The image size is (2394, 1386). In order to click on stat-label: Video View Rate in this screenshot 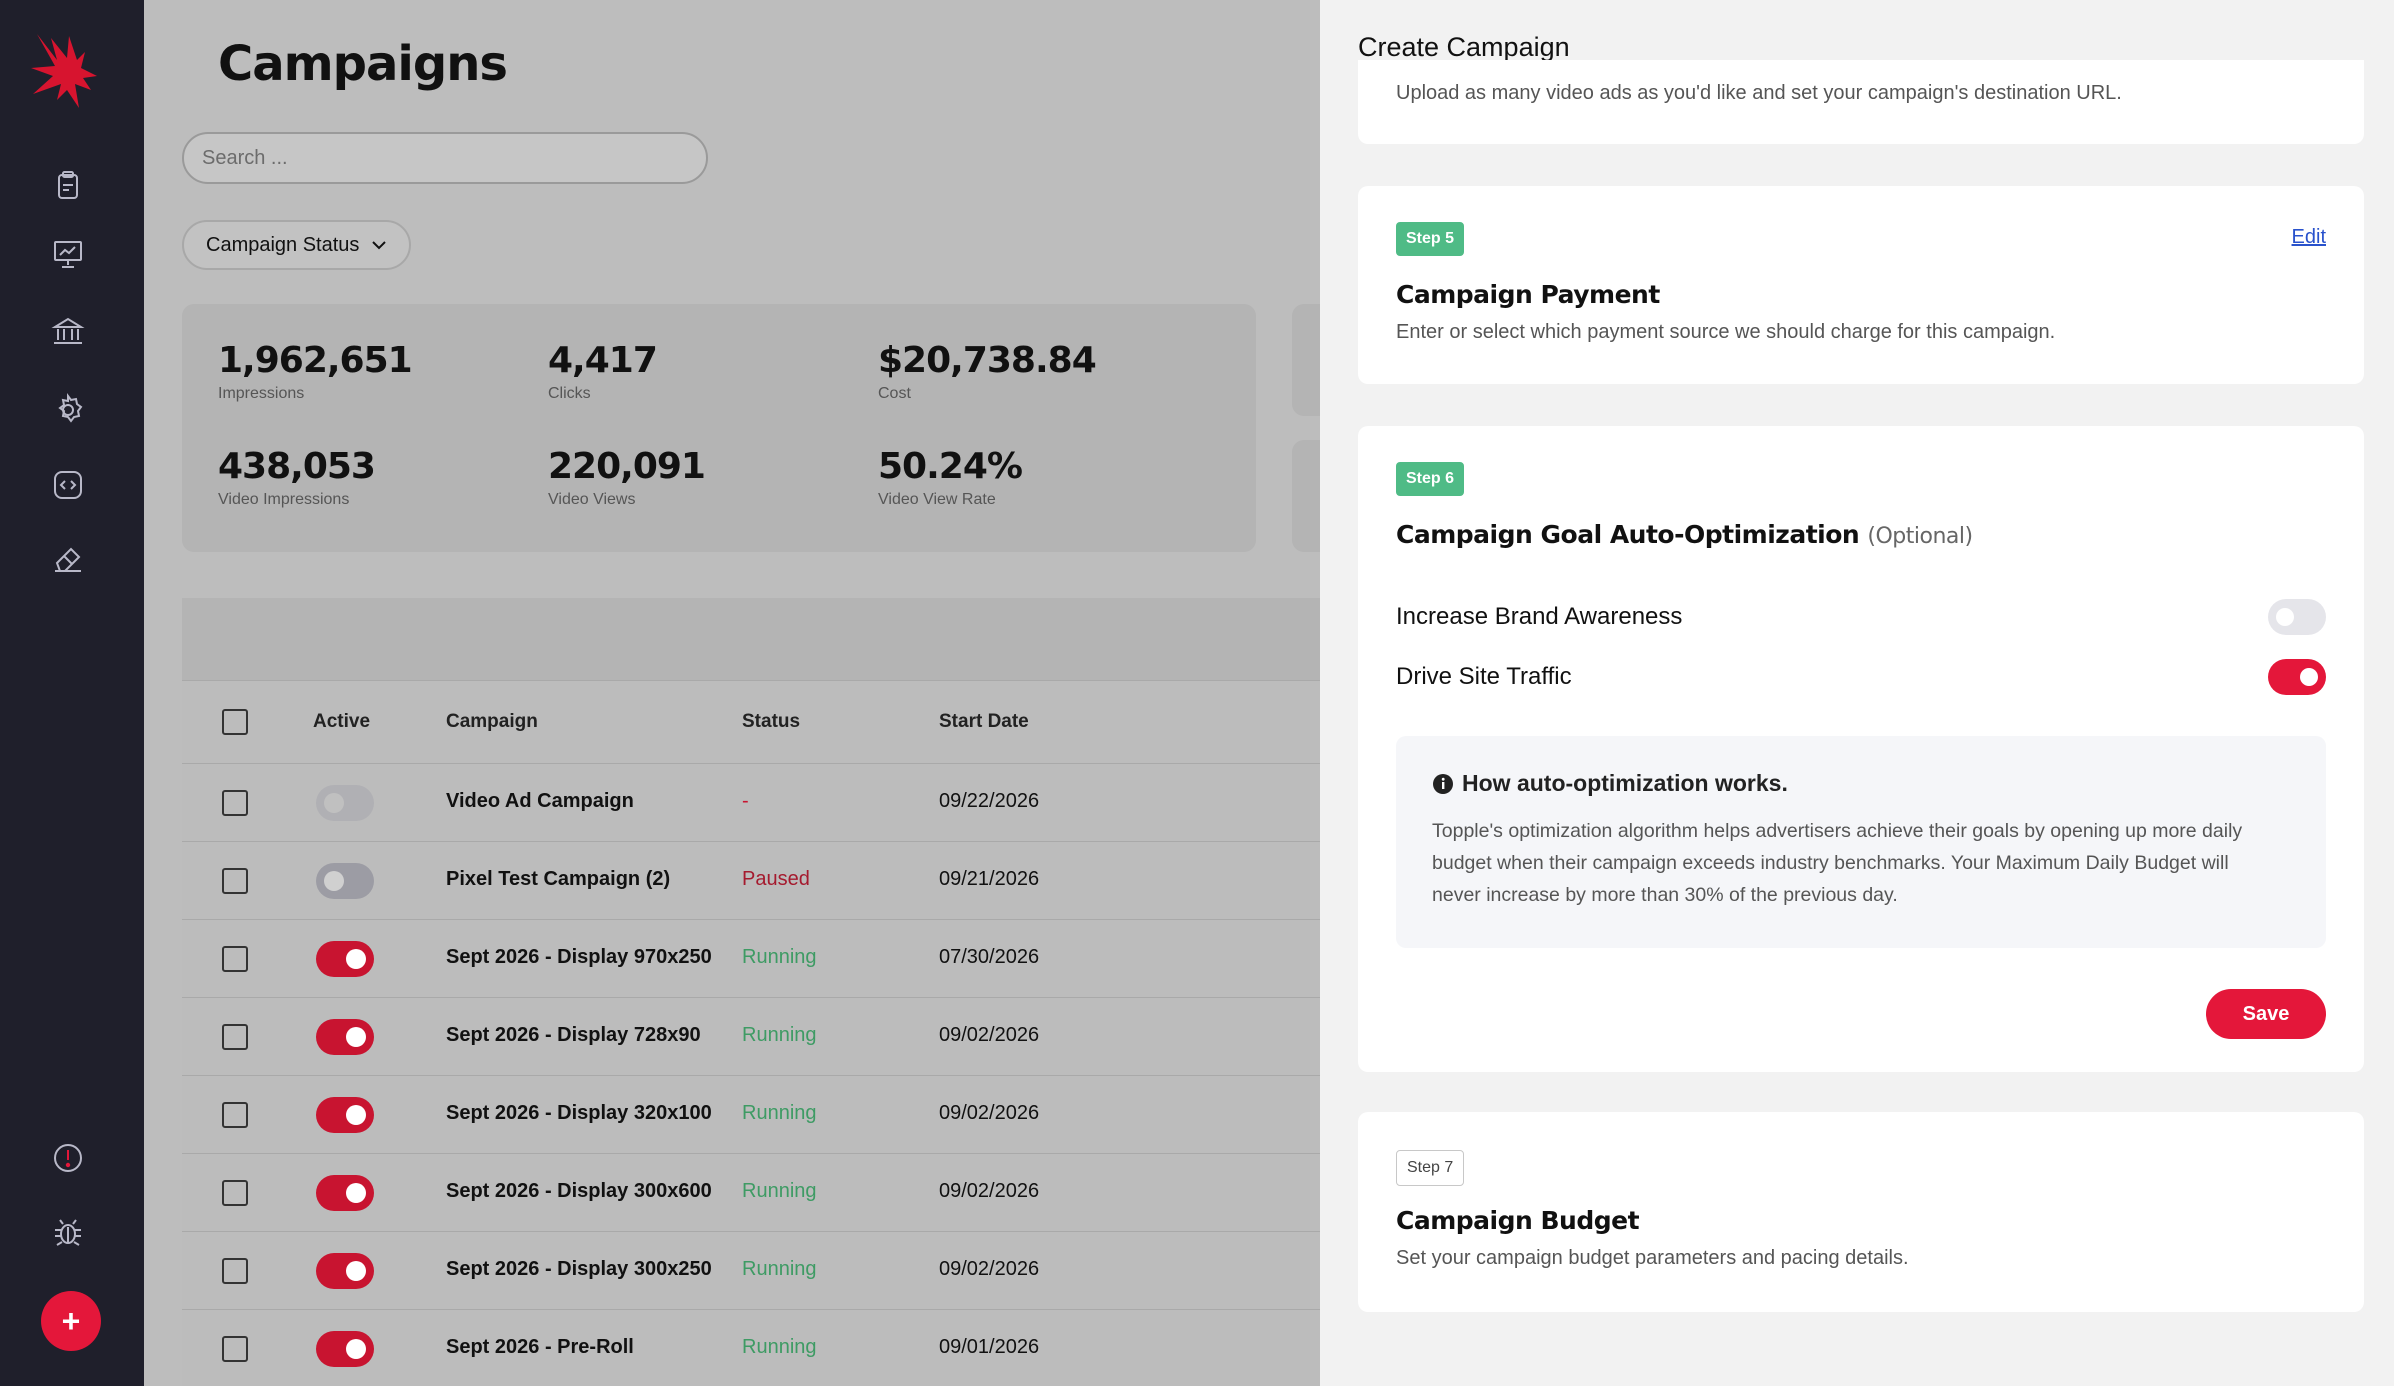, I will do `click(937, 499)`.